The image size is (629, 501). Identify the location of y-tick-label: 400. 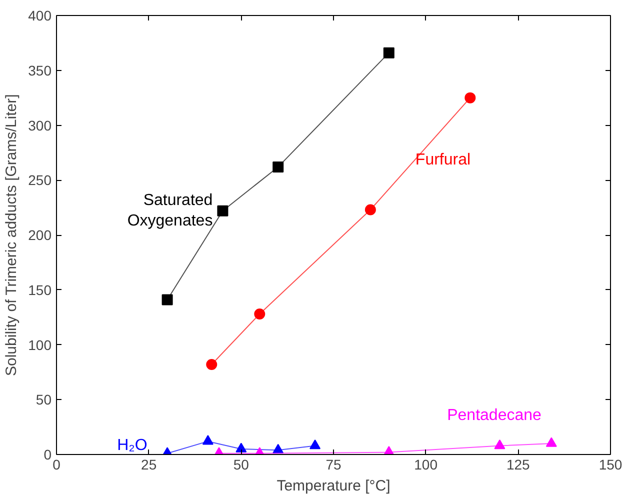
(40, 16).